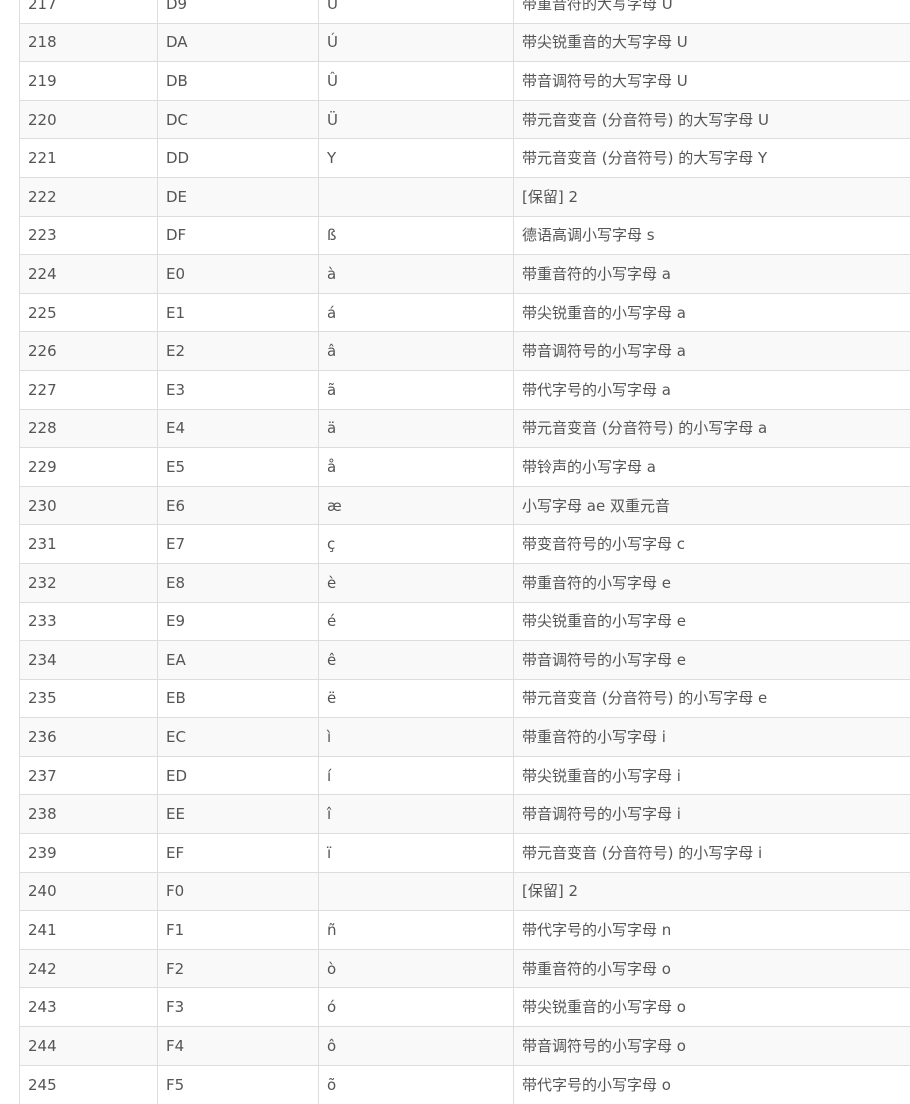 The height and width of the screenshot is (1104, 910). What do you see at coordinates (238, 853) in the screenshot?
I see `hex-cell: EF` at bounding box center [238, 853].